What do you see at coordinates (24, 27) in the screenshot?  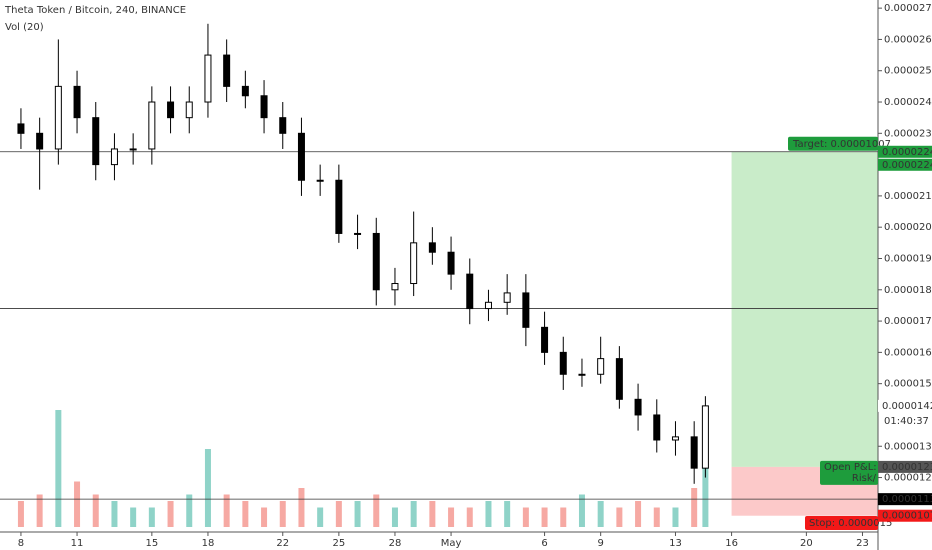 I see `volume-title: Vol (20)` at bounding box center [24, 27].